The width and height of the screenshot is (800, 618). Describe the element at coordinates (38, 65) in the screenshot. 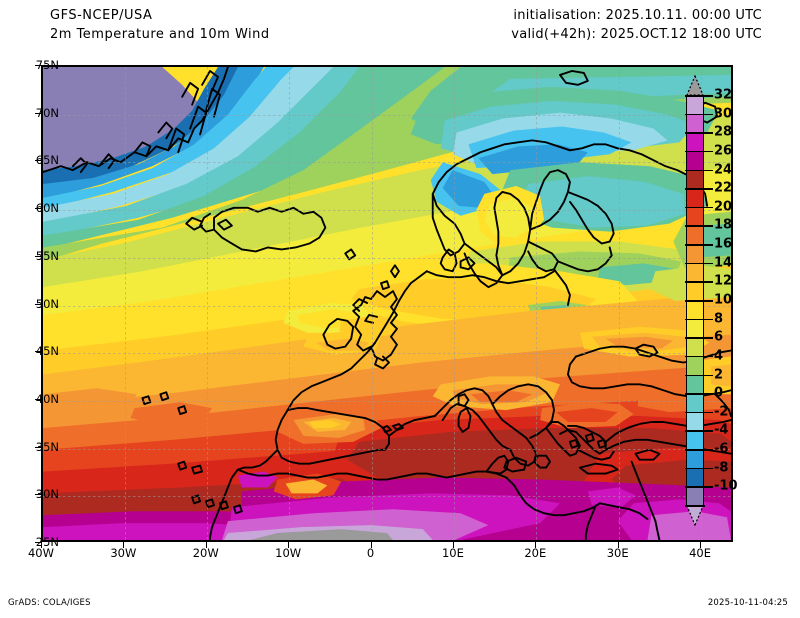

I see `lat-tick-75N` at that location.